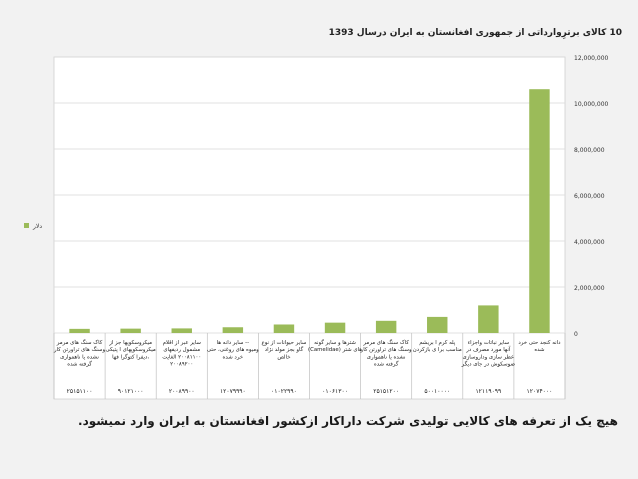  I want to click on category-value-label: ۰۱۰۶۱۳۰۰, so click(335, 391).